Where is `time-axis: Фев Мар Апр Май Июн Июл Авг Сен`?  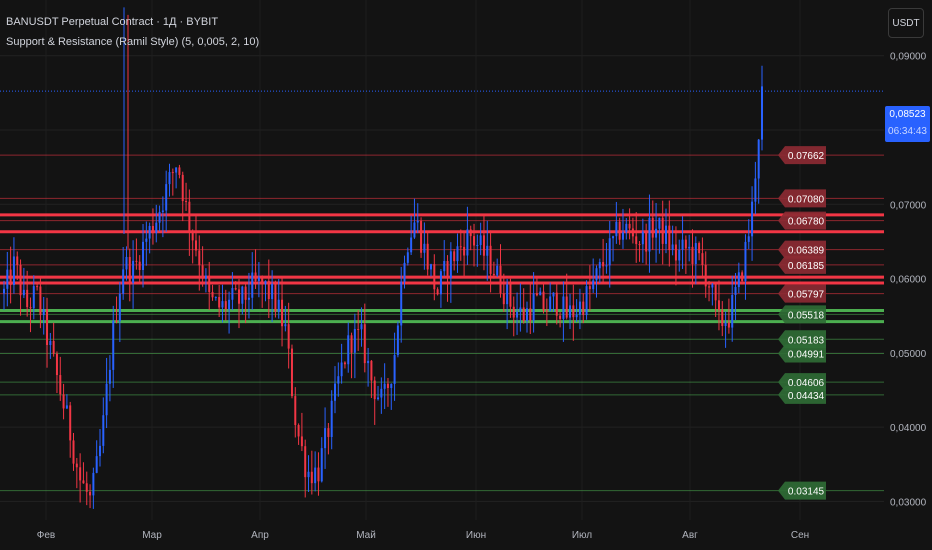 time-axis: Фев Мар Апр Май Июн Июл Авг Сен is located at coordinates (423, 535).